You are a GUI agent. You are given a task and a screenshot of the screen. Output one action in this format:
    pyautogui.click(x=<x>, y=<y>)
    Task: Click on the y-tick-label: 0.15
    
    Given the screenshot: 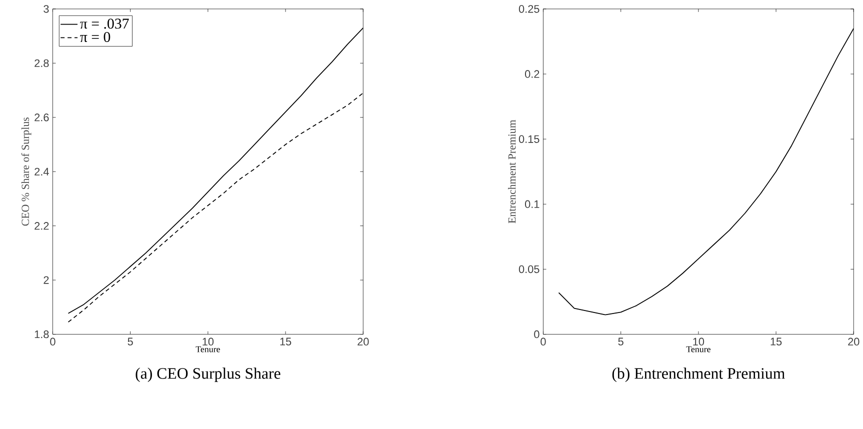 What is the action you would take?
    pyautogui.click(x=529, y=139)
    